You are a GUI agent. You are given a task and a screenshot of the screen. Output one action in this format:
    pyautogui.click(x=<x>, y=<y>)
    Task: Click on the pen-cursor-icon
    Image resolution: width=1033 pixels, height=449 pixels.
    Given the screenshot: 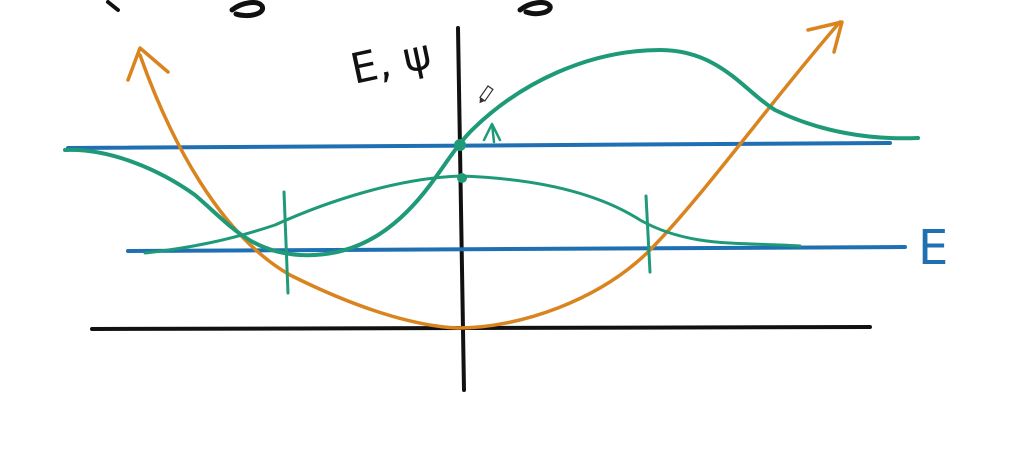 What is the action you would take?
    pyautogui.click(x=486, y=94)
    